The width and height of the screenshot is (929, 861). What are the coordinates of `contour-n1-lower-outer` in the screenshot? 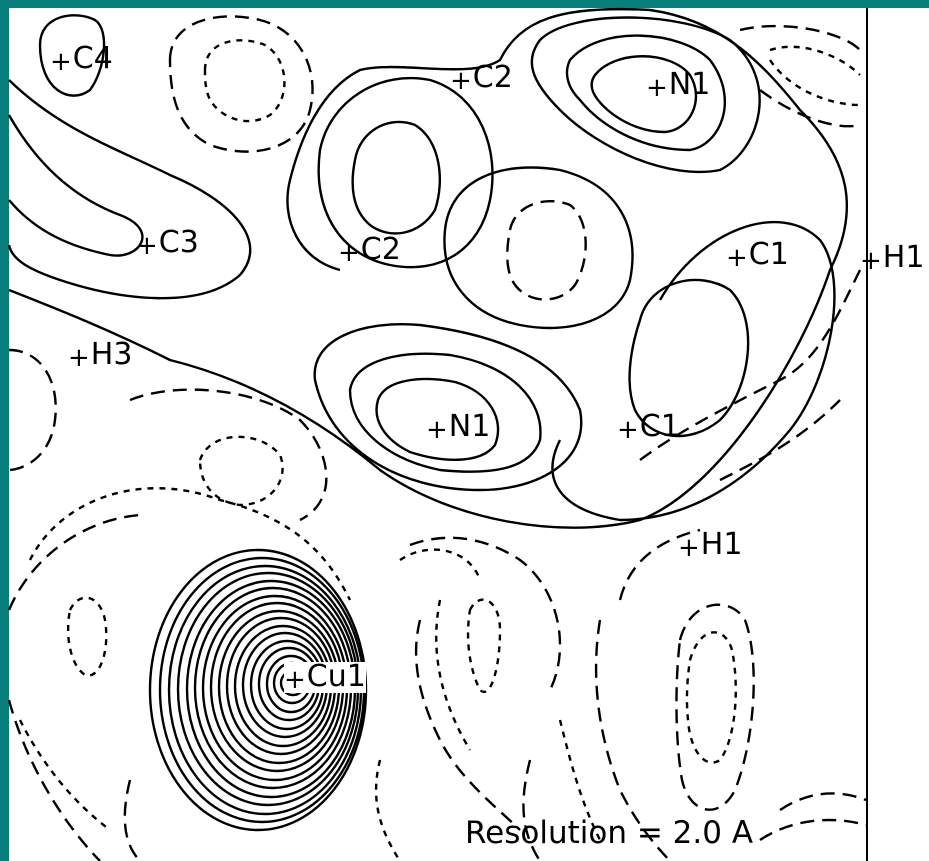 It's located at (448, 407).